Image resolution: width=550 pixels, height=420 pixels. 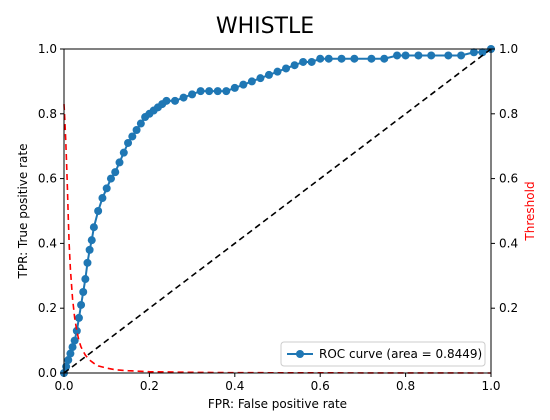 What do you see at coordinates (47, 308) in the screenshot?
I see `y-tick-label: 0.2` at bounding box center [47, 308].